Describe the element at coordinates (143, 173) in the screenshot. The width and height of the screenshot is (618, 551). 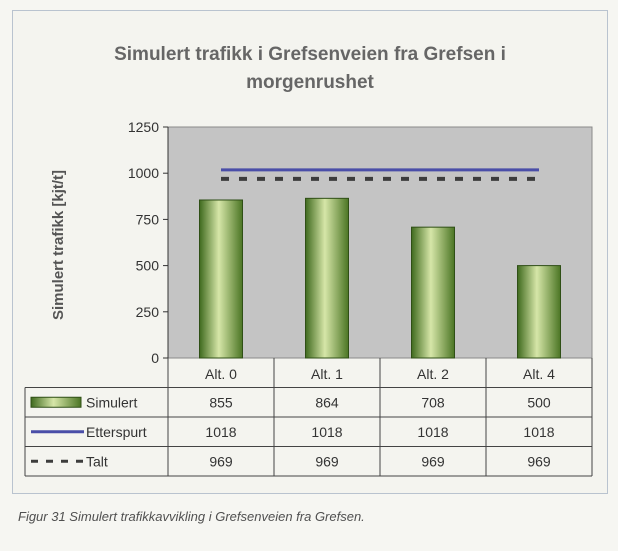
I see `y-tick-label: 1000` at that location.